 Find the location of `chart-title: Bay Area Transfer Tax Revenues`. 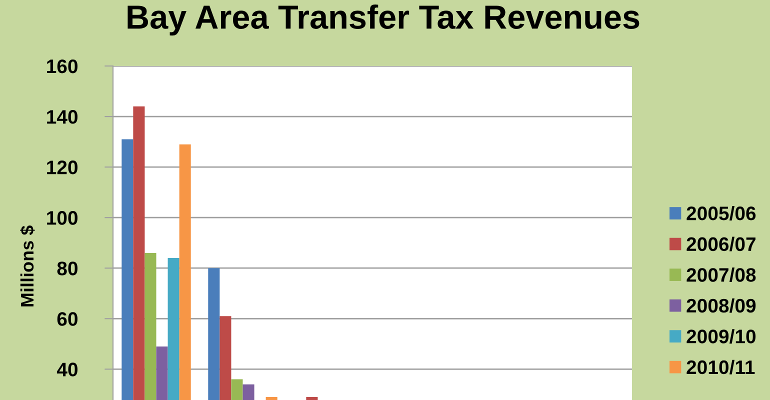

chart-title: Bay Area Transfer Tax Revenues is located at coordinates (384, 20).